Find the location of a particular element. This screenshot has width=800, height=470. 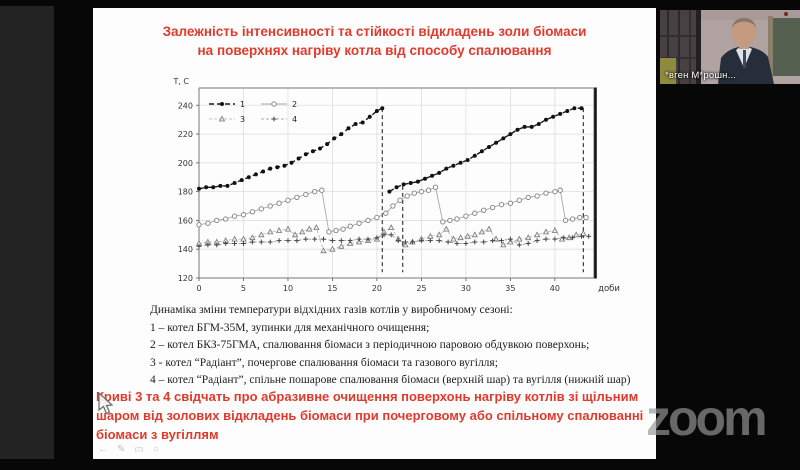

svg-text: 3 is located at coordinates (242, 119).